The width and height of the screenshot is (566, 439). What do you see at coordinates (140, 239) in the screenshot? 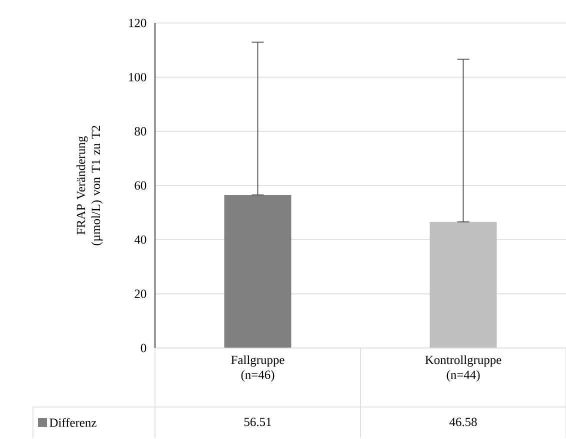
I see `y-tick-label: 40` at bounding box center [140, 239].